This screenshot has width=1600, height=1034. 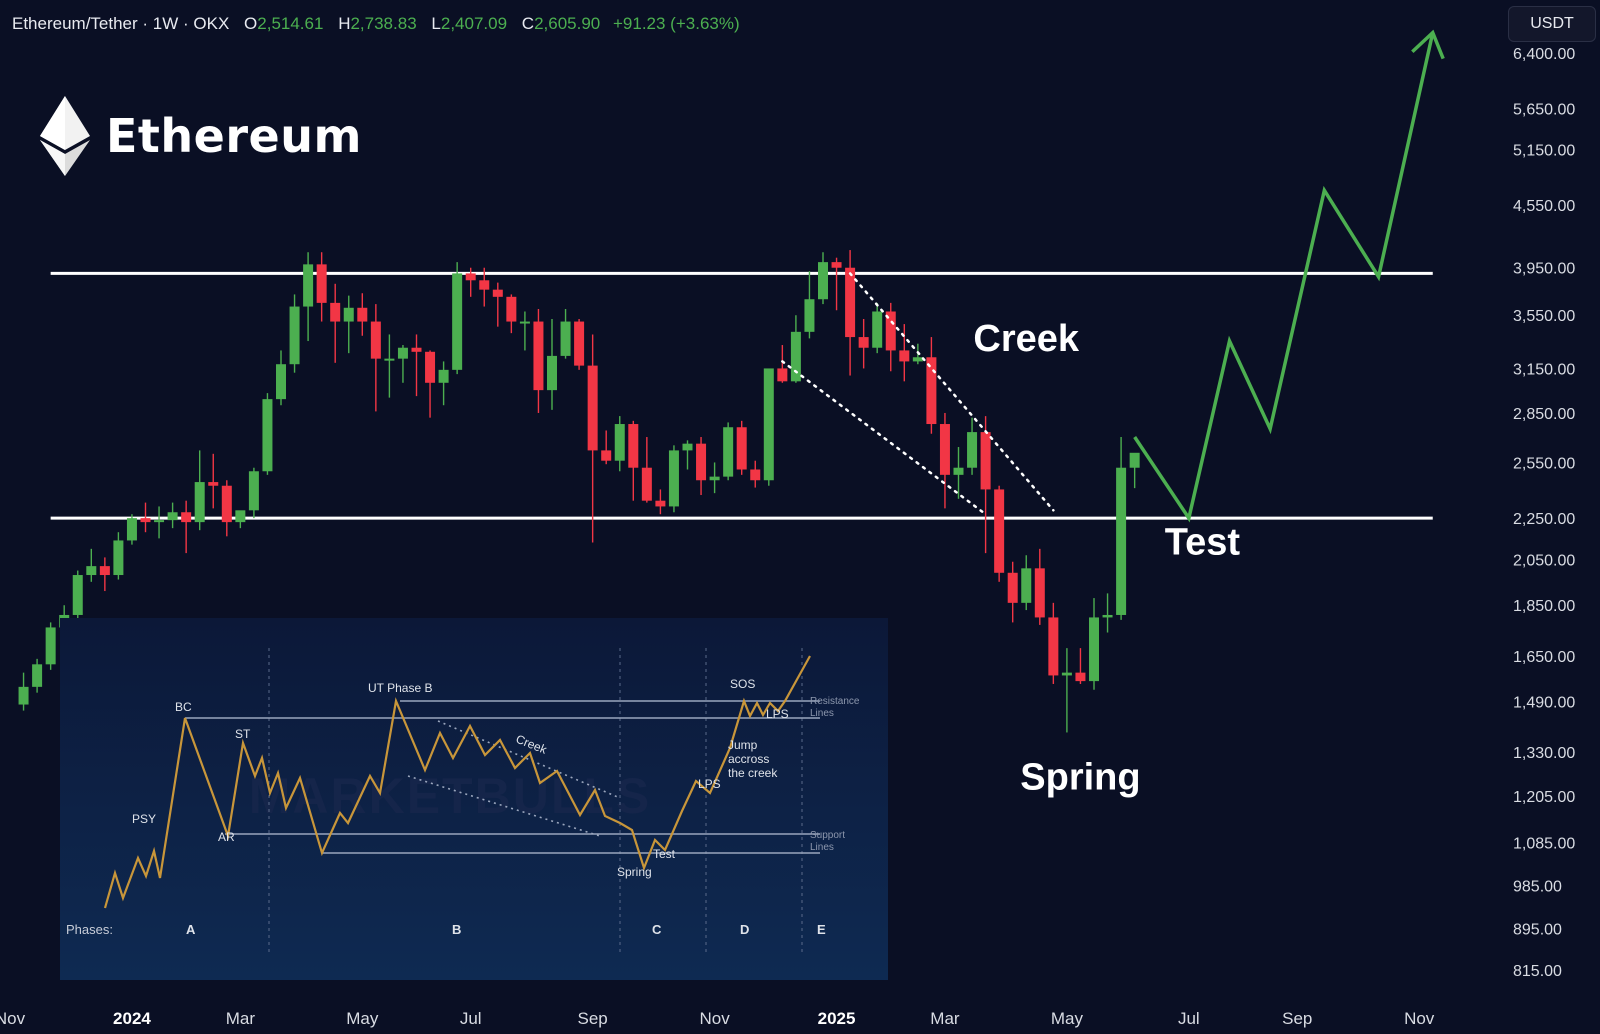 What do you see at coordinates (1552, 24) in the screenshot?
I see `currency-unit-button: USDT` at bounding box center [1552, 24].